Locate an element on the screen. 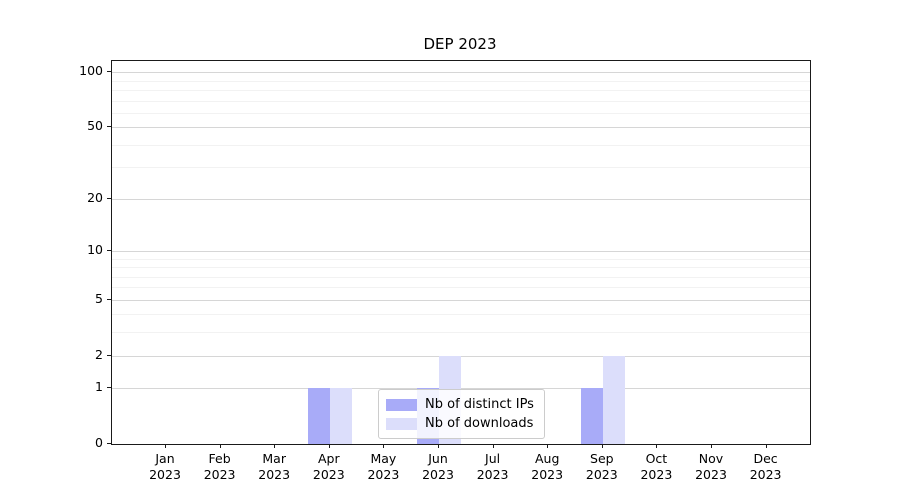 The image size is (900, 500). chart-title: DEP 2023 is located at coordinates (460, 44).